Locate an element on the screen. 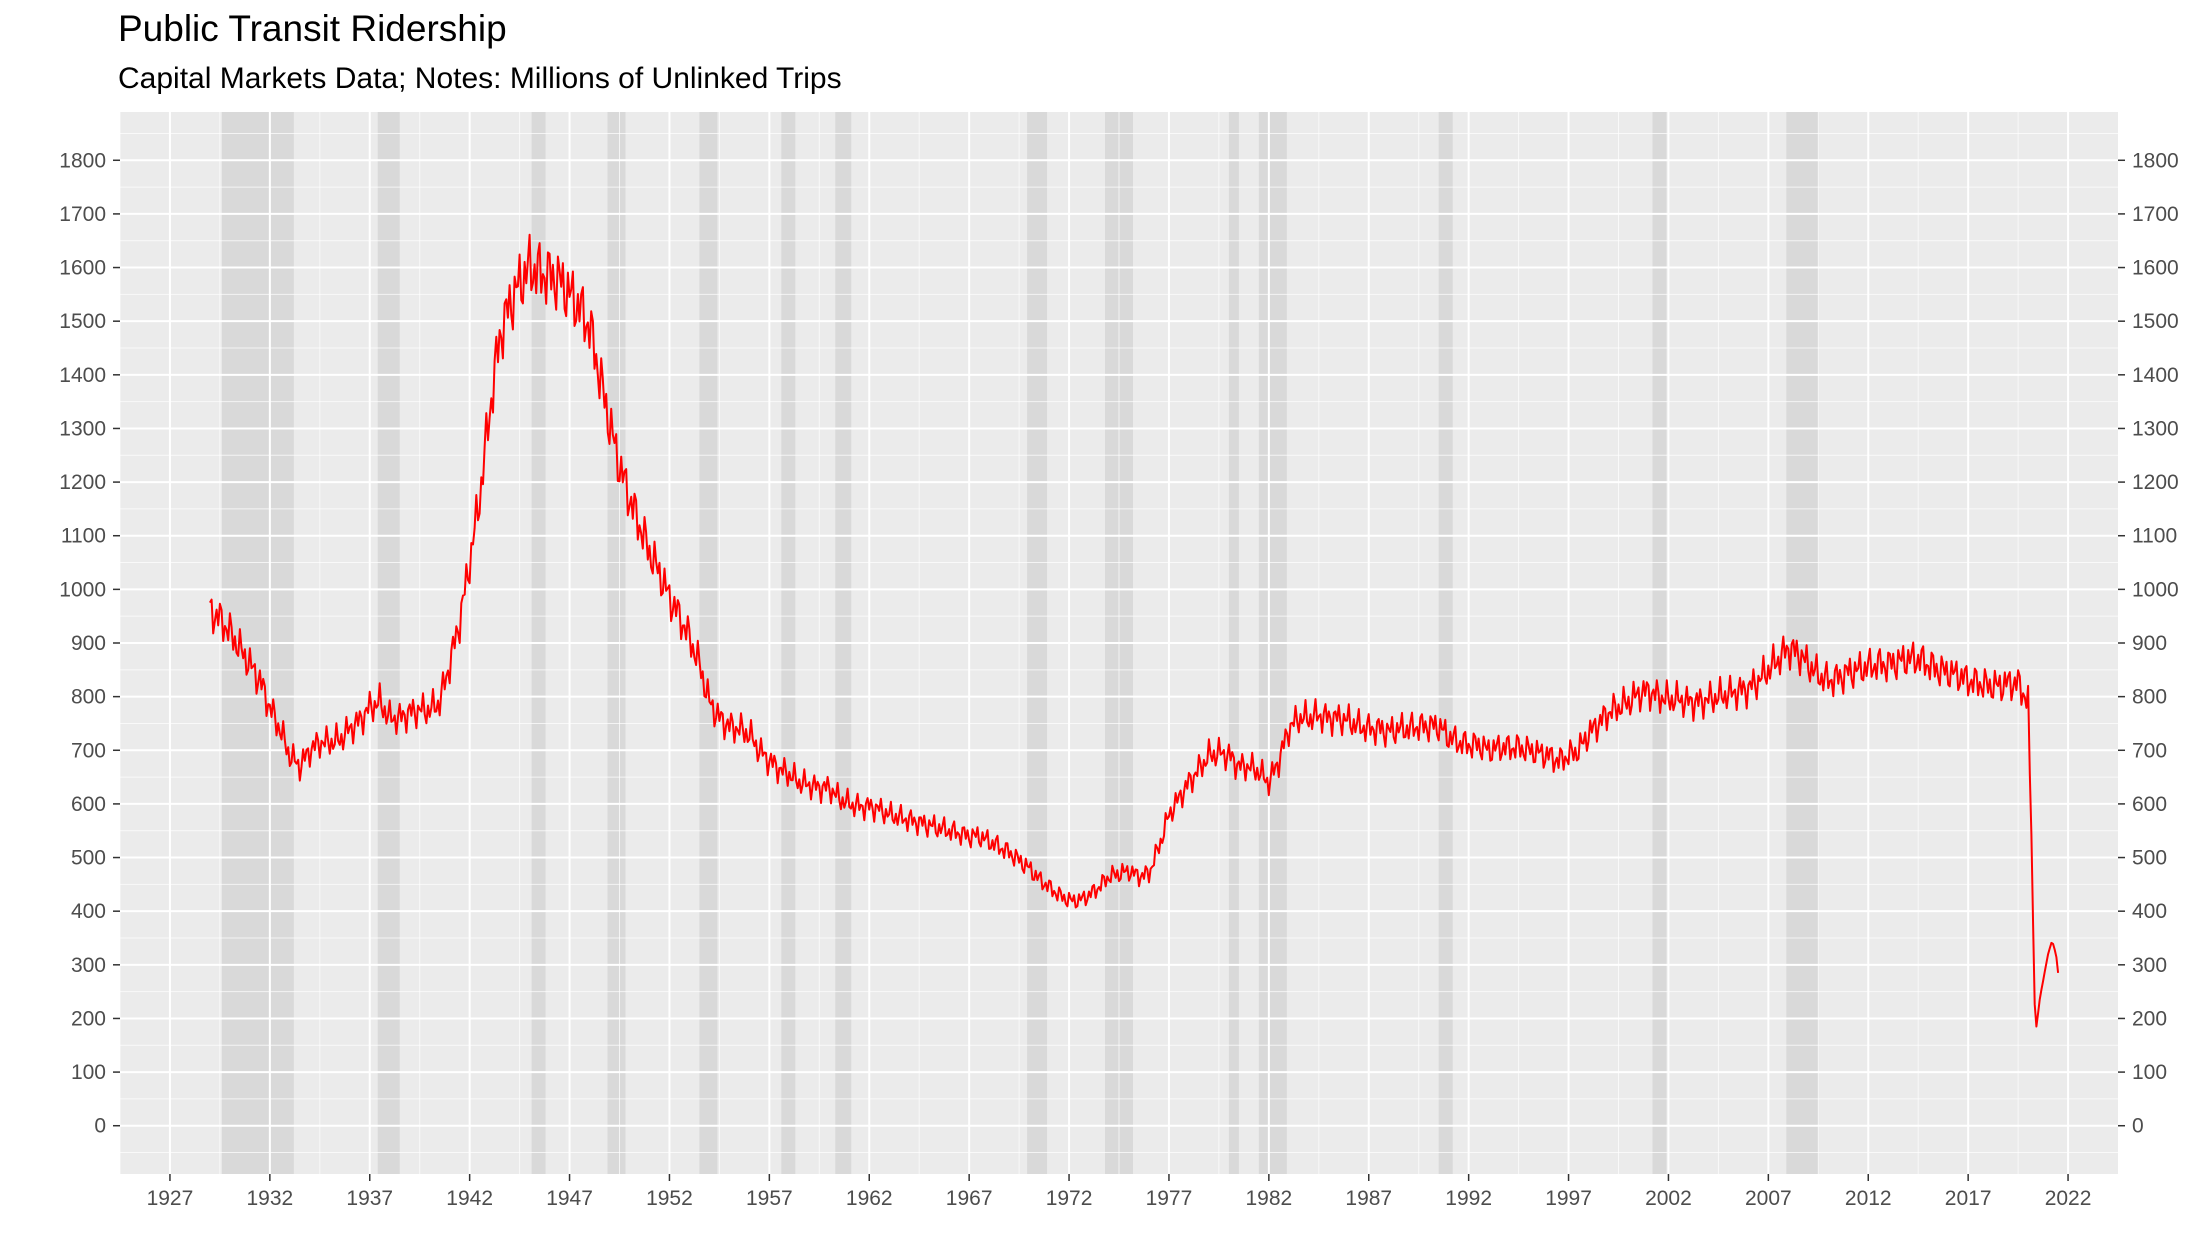 The height and width of the screenshot is (1248, 2208). y-tick-label-right: 300 is located at coordinates (2149, 965).